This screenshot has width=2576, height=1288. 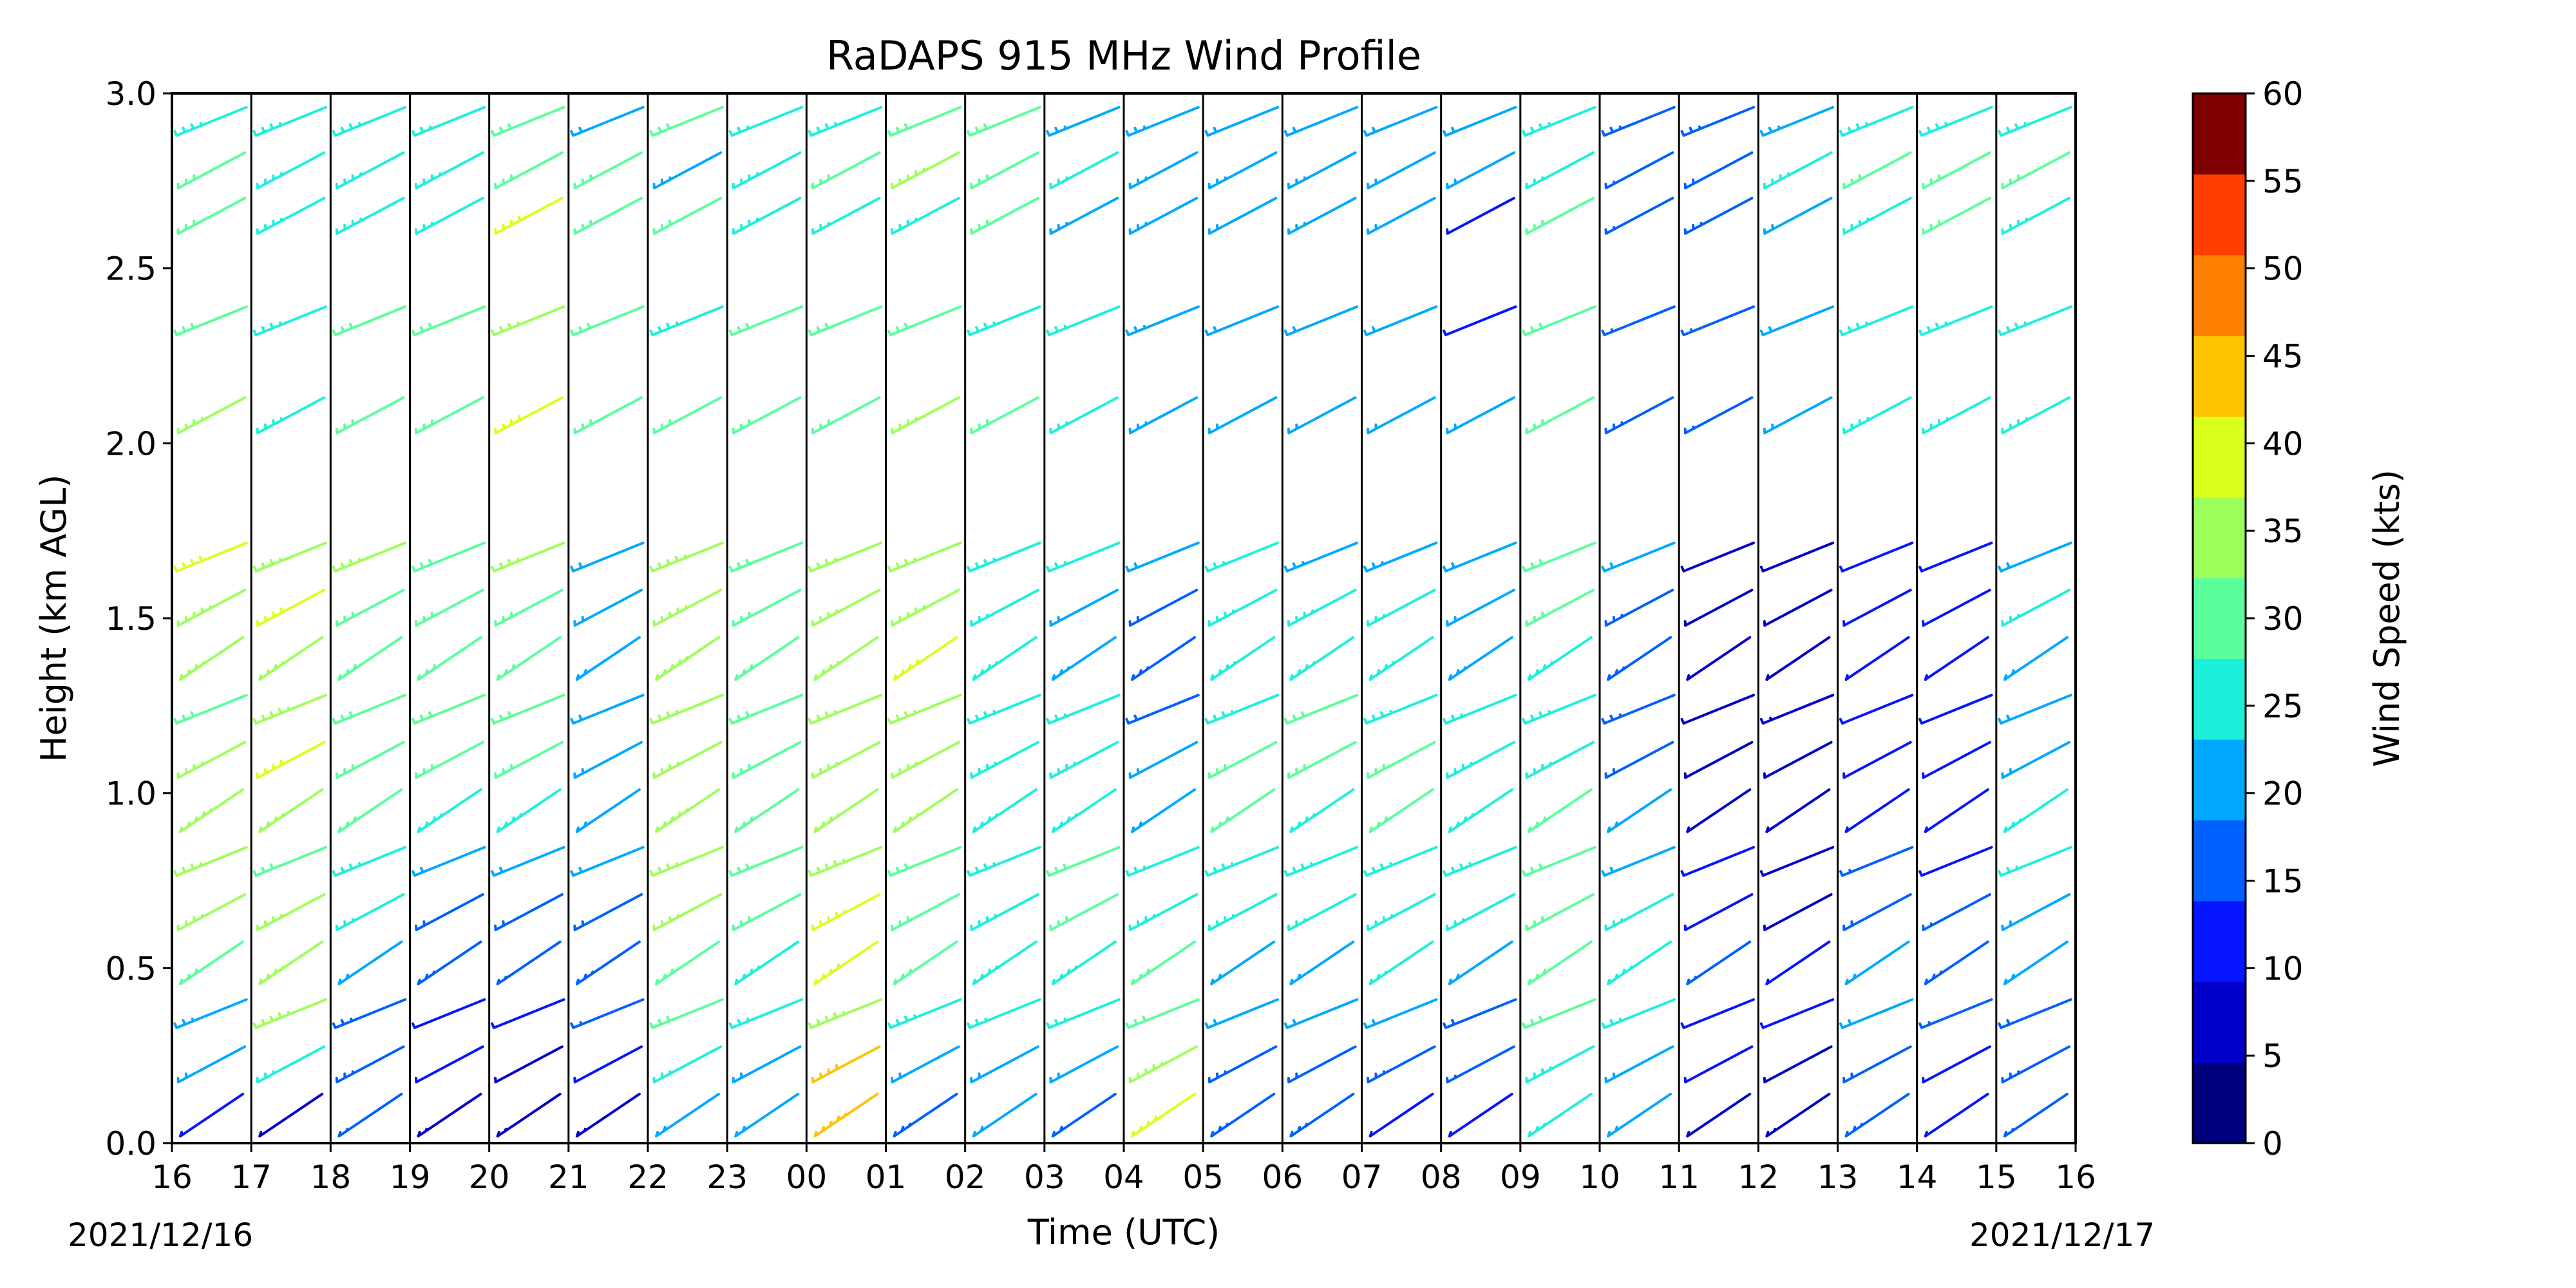 What do you see at coordinates (2075, 1177) in the screenshot?
I see `x-tick-label: 16` at bounding box center [2075, 1177].